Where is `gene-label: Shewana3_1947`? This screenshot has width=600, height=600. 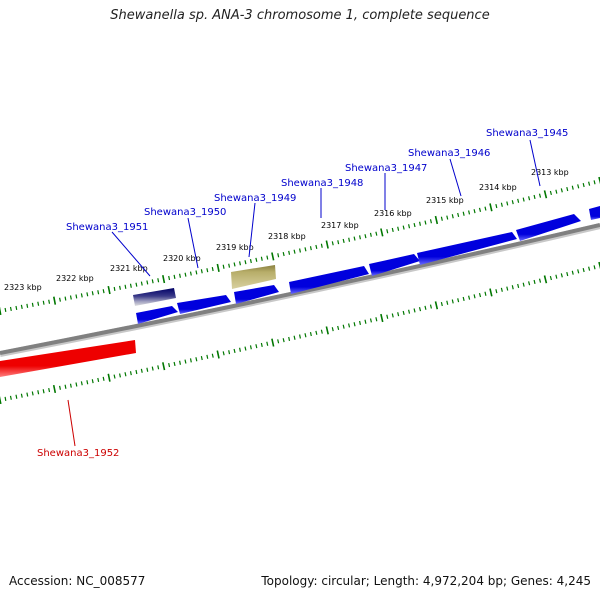 gene-label: Shewana3_1947 is located at coordinates (386, 168).